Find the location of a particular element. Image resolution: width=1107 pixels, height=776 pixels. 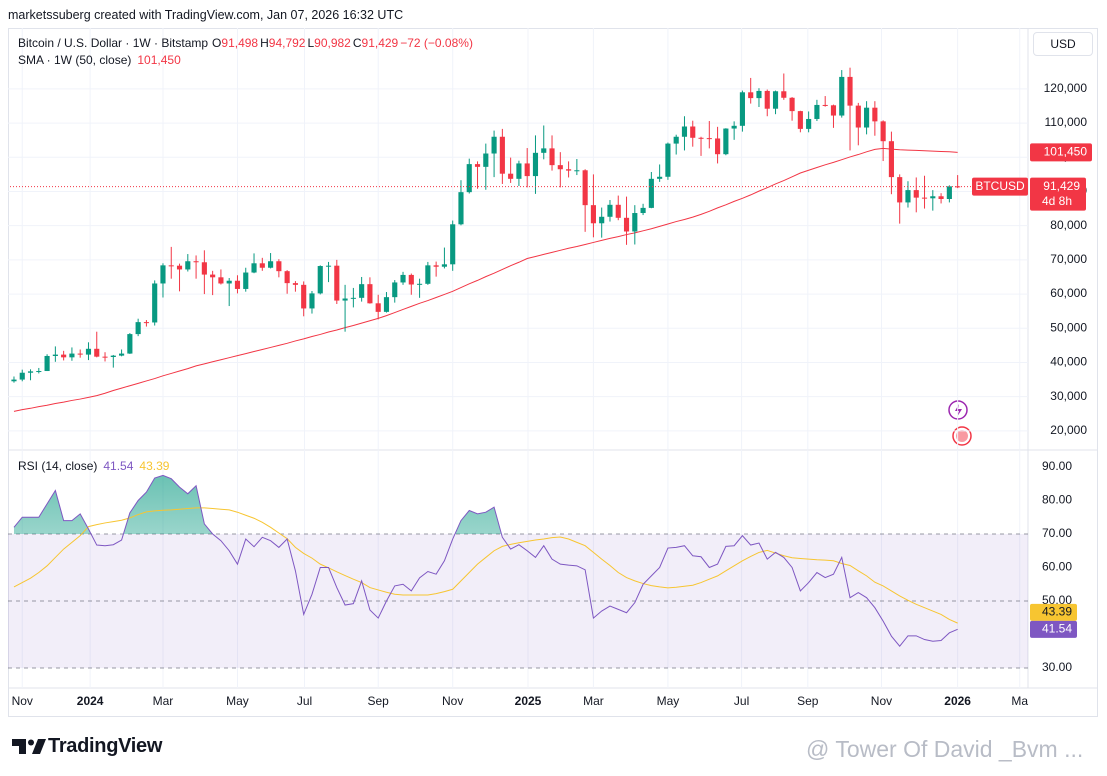

sma-value: 101,450 is located at coordinates (159, 60).